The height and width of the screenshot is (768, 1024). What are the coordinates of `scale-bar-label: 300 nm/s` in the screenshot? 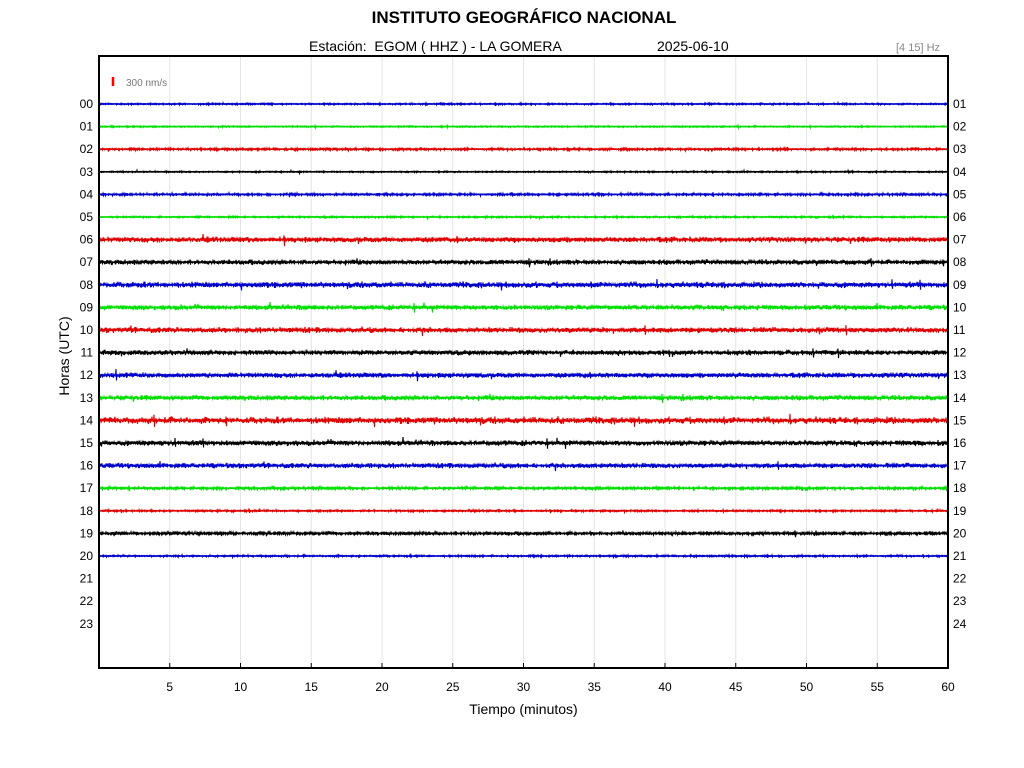 It's located at (146, 83).